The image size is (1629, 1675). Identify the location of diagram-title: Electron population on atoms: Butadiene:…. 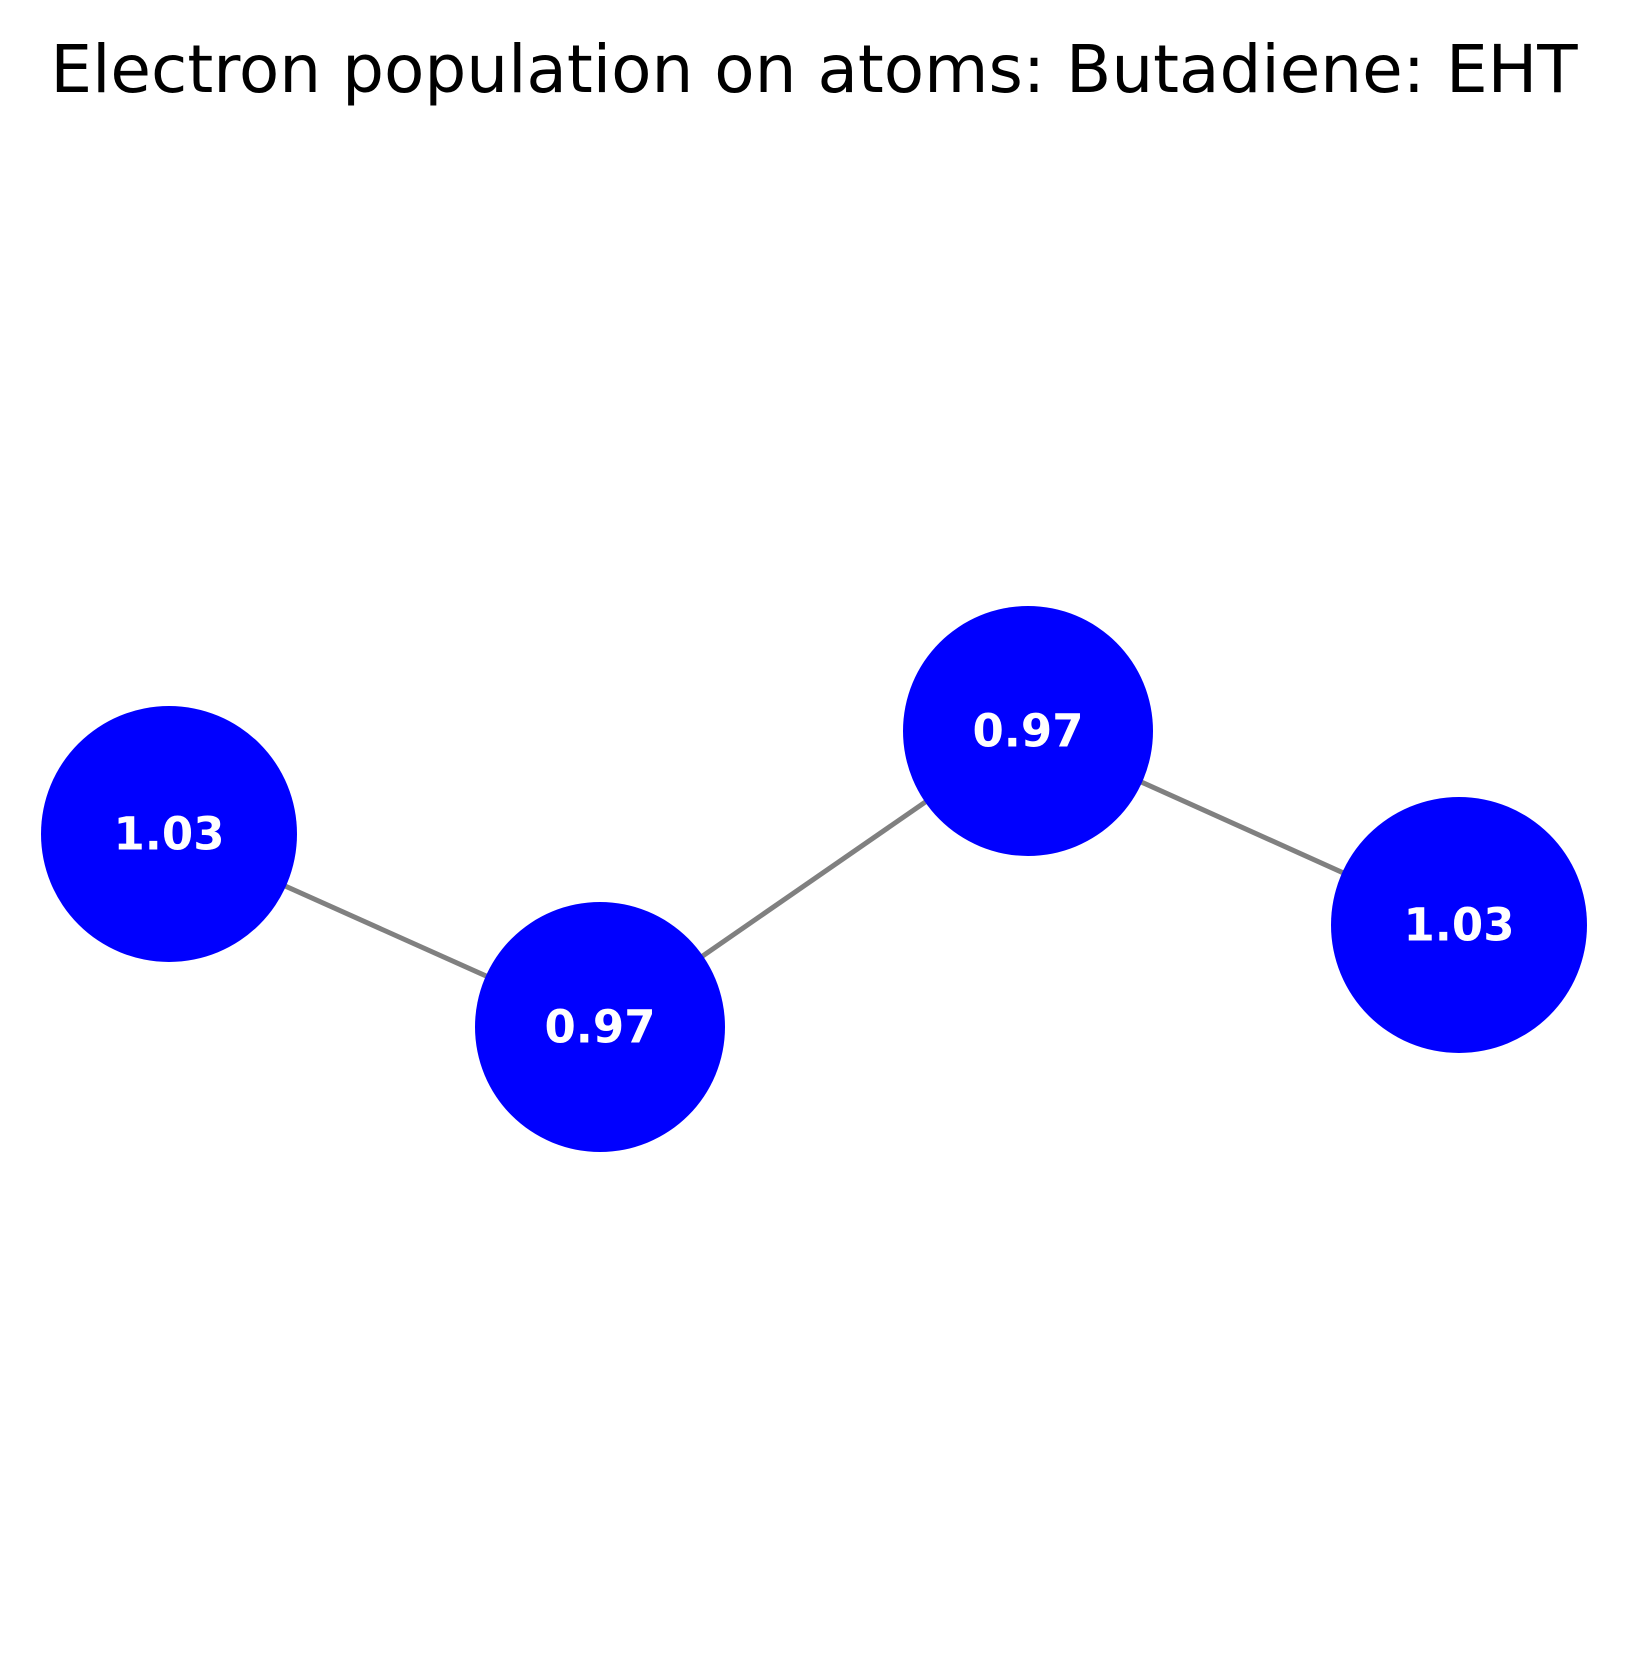
(814, 69).